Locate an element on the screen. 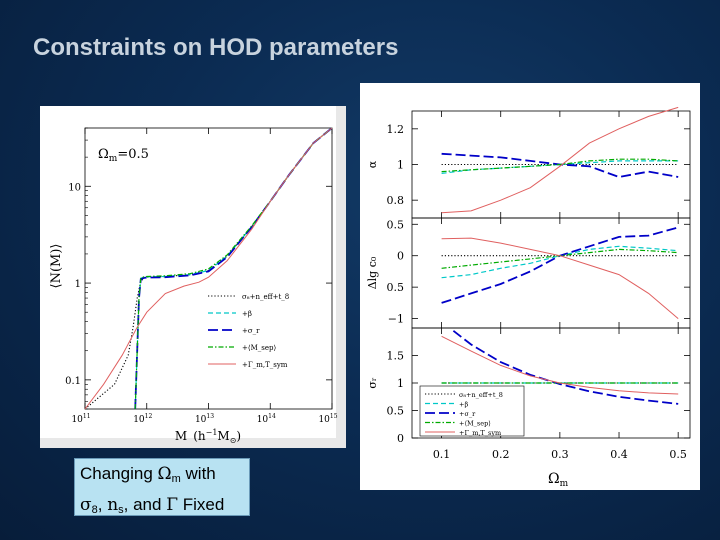 The height and width of the screenshot is (540, 720). caption-box: Changing Ωm with σ8, ns, and Γ Fixed is located at coordinates (162, 487).